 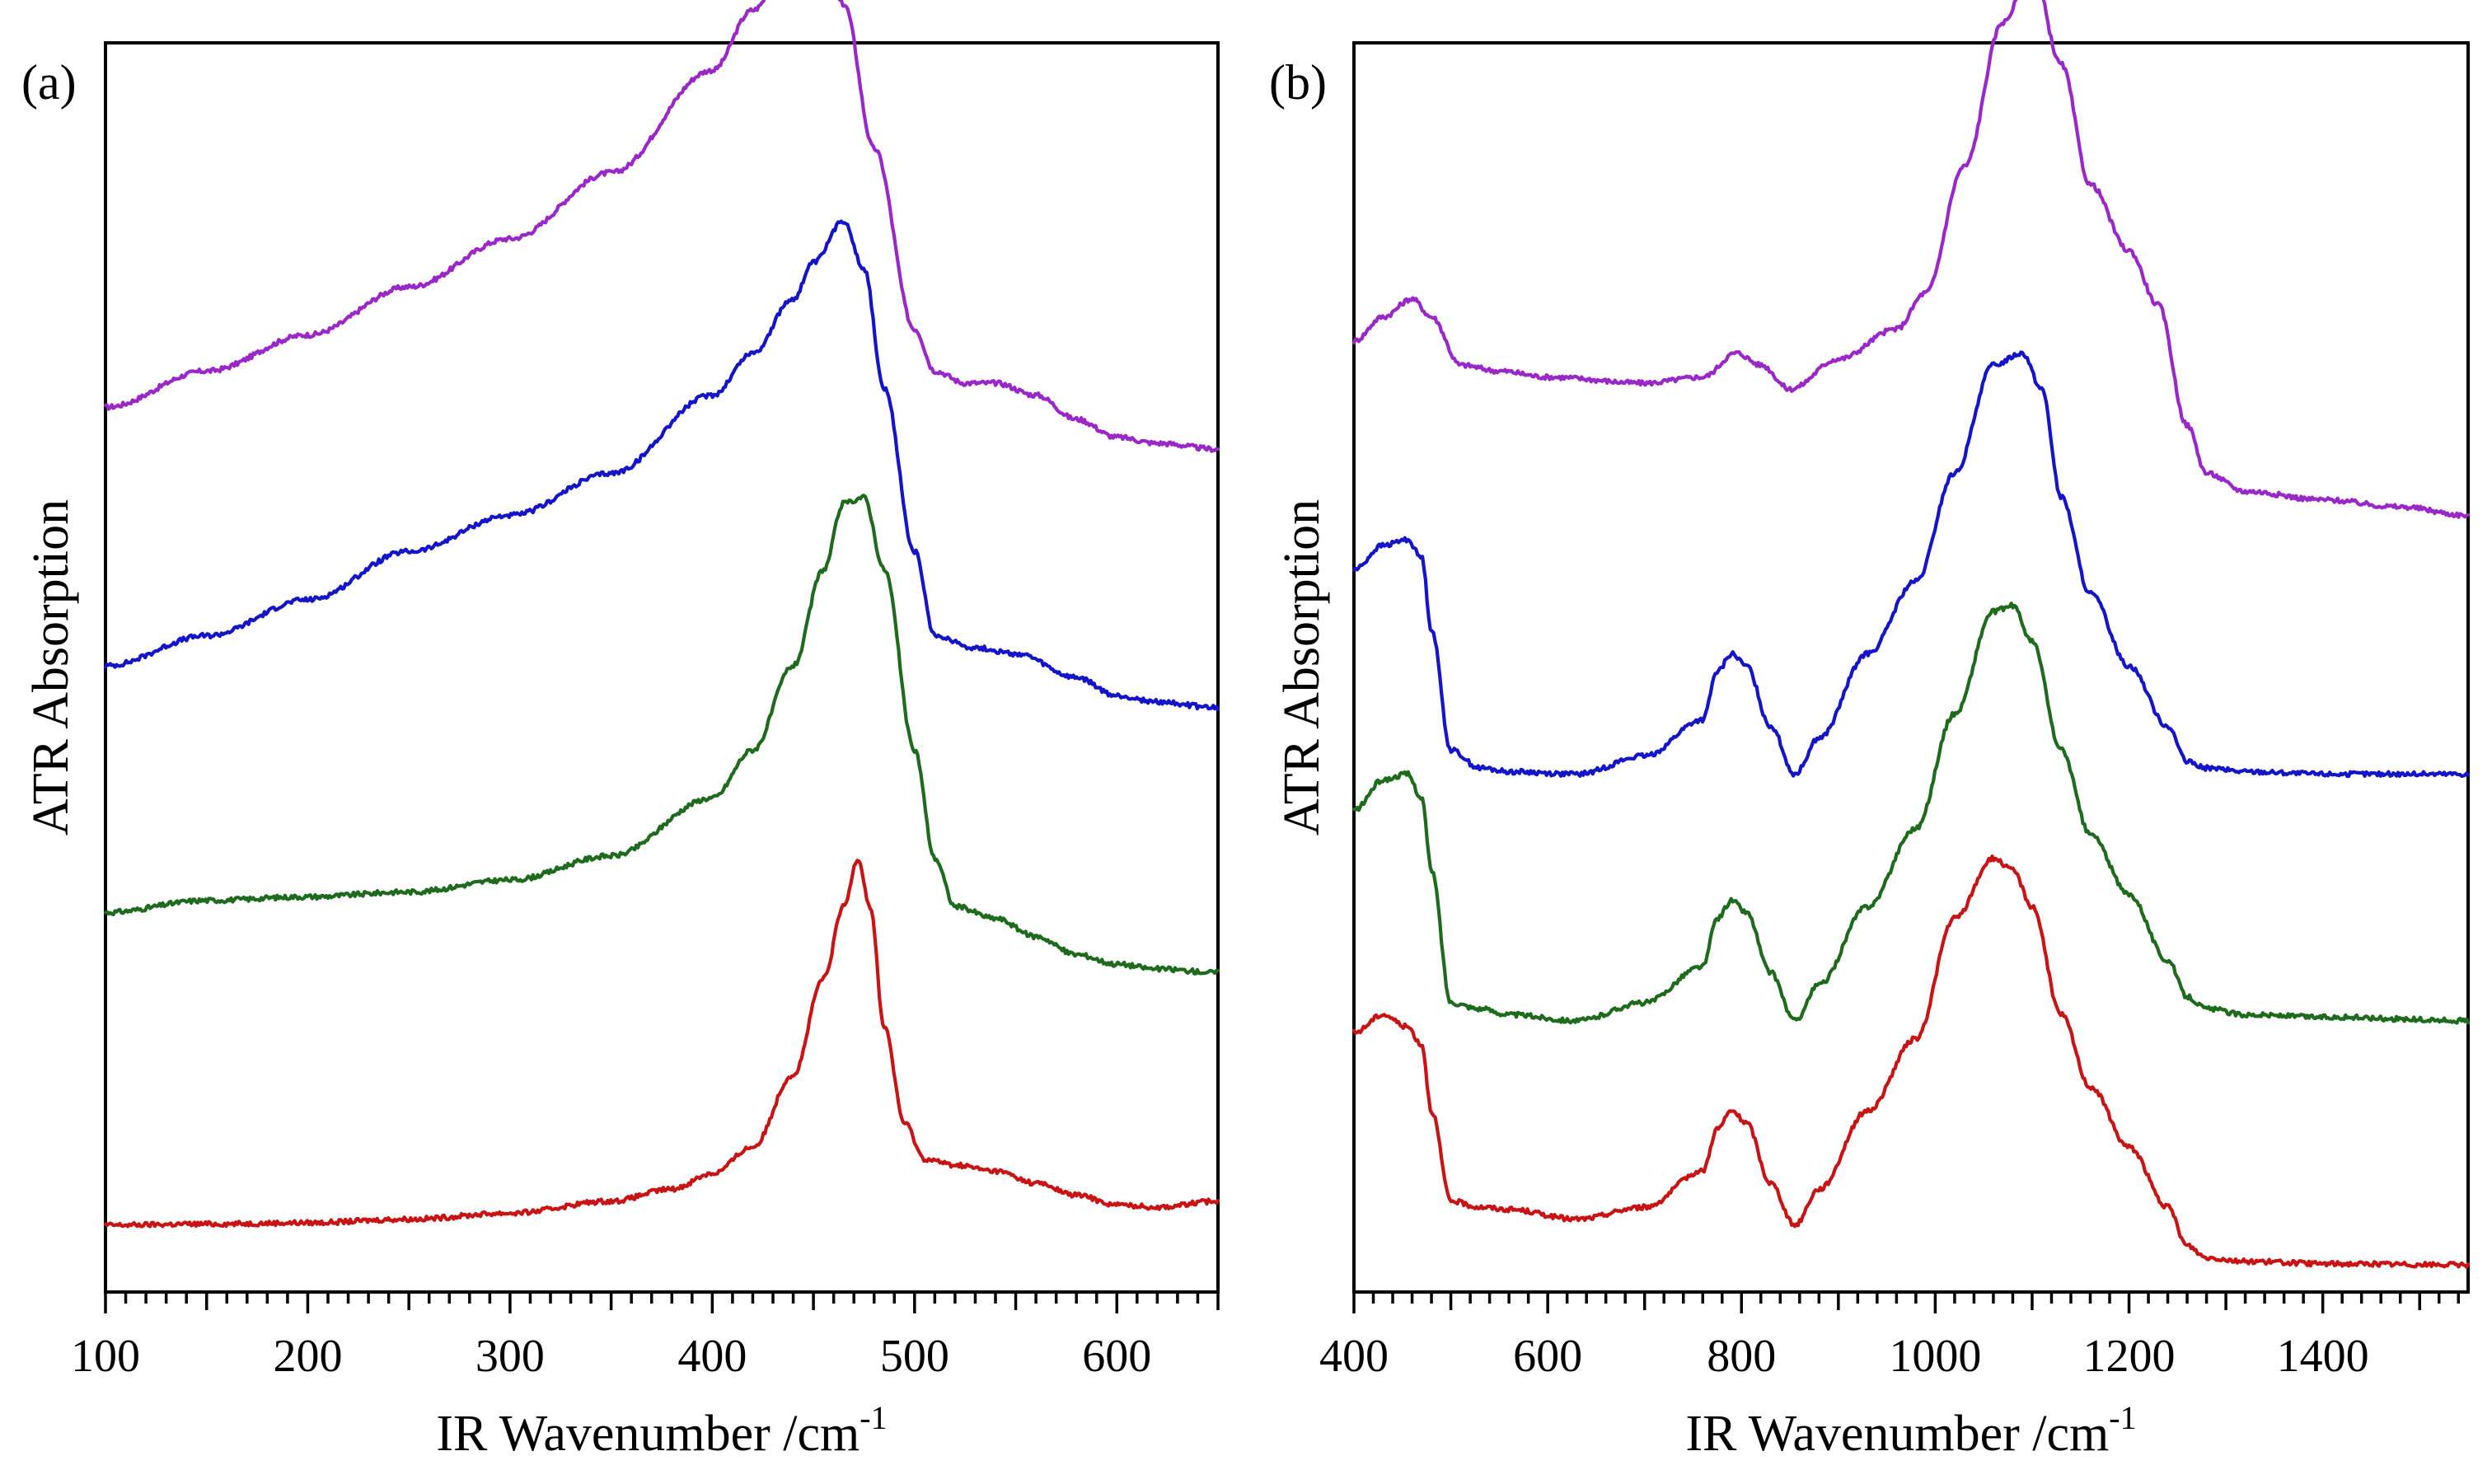 What do you see at coordinates (510, 1357) in the screenshot?
I see `x-tick-label: 300` at bounding box center [510, 1357].